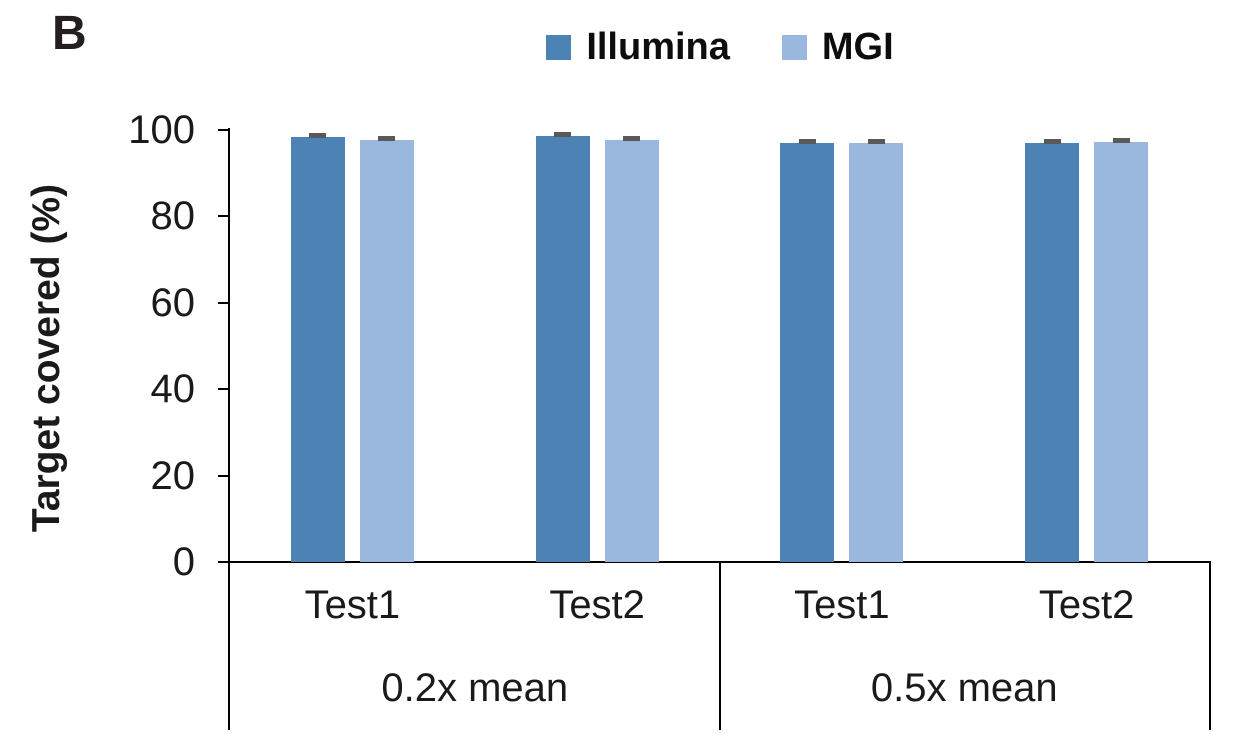 This screenshot has height=734, width=1234. I want to click on y-tick-label: 60, so click(173, 302).